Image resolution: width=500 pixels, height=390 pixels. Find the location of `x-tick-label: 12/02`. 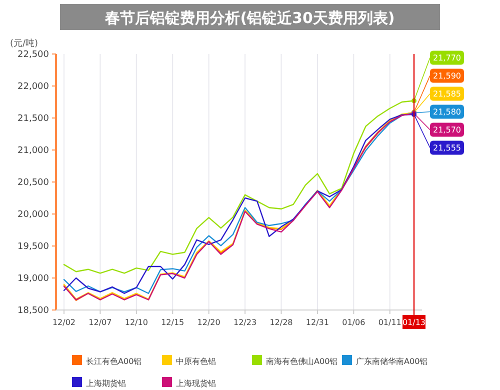

x-tick-label: 12/02 is located at coordinates (64, 322).